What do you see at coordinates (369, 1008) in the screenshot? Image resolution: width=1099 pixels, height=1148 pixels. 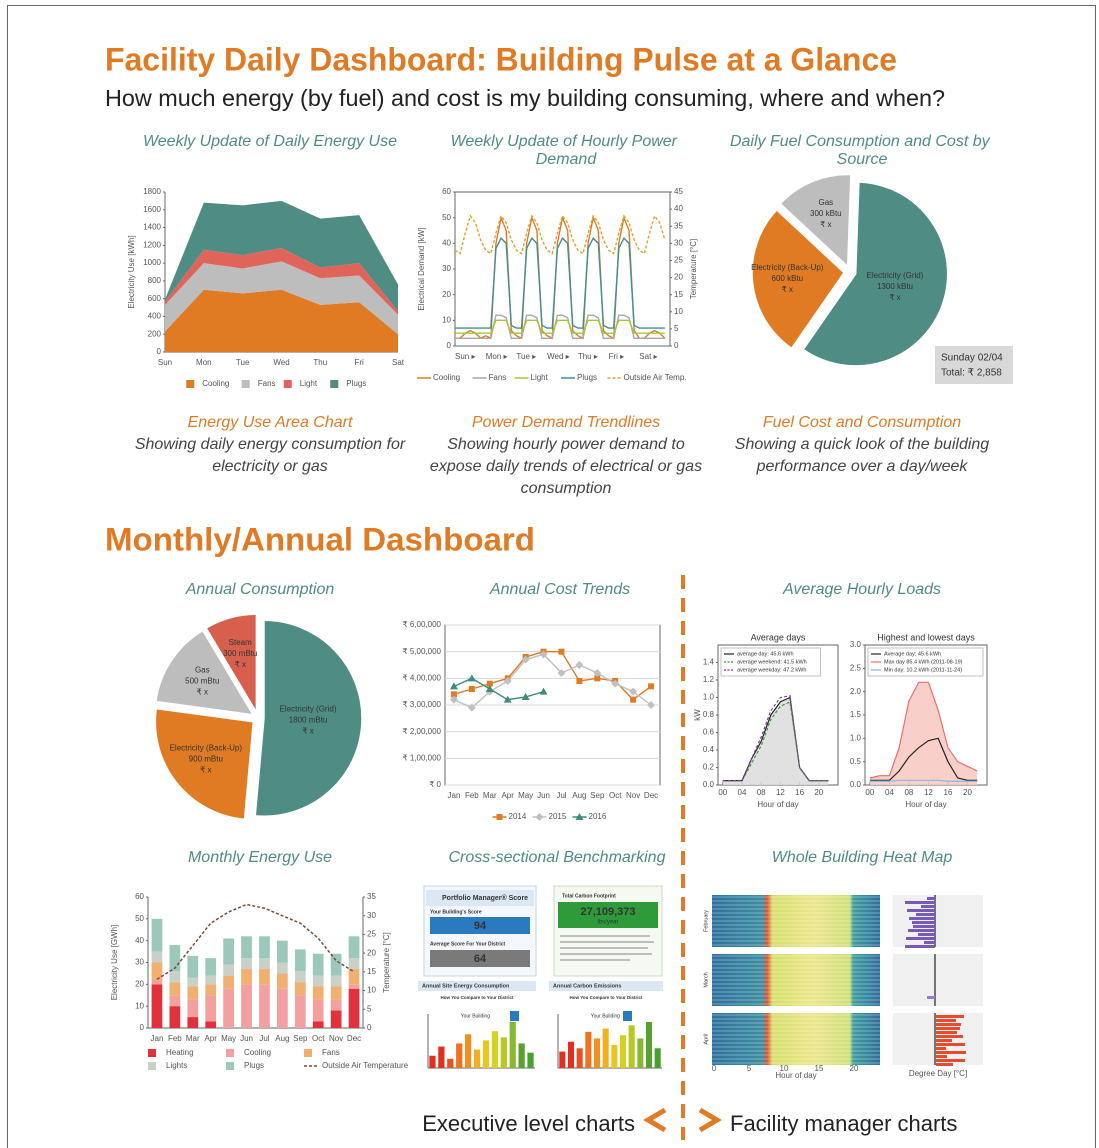 I see `y-tick-label: 5` at bounding box center [369, 1008].